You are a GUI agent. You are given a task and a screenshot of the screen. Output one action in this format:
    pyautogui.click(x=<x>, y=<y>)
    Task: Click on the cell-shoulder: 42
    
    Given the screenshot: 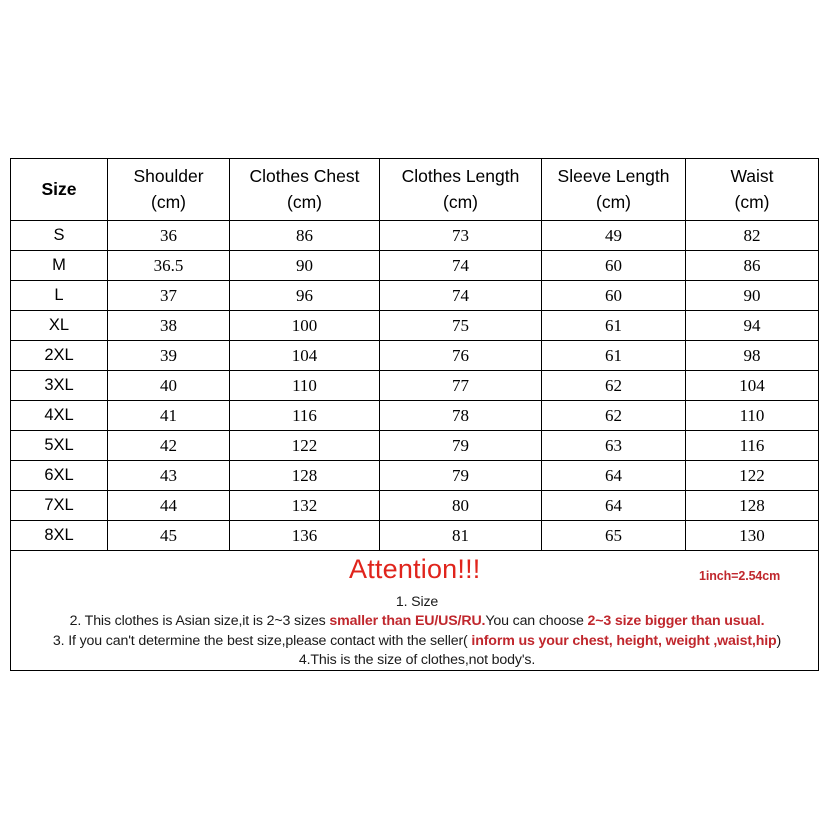 What is the action you would take?
    pyautogui.click(x=168, y=445)
    